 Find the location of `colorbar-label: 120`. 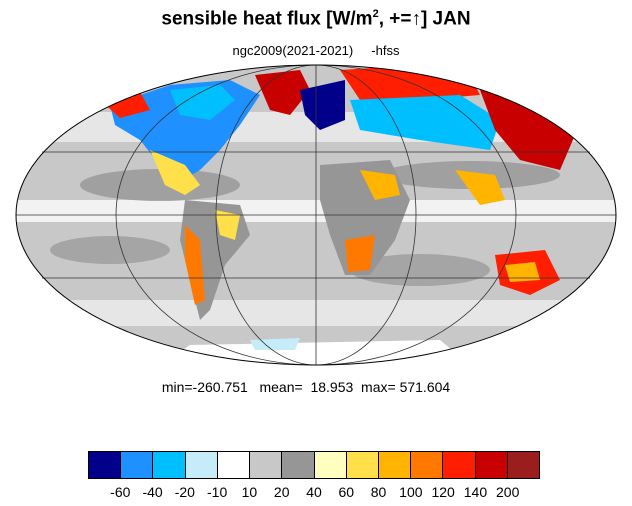

colorbar-label: 120 is located at coordinates (443, 492).